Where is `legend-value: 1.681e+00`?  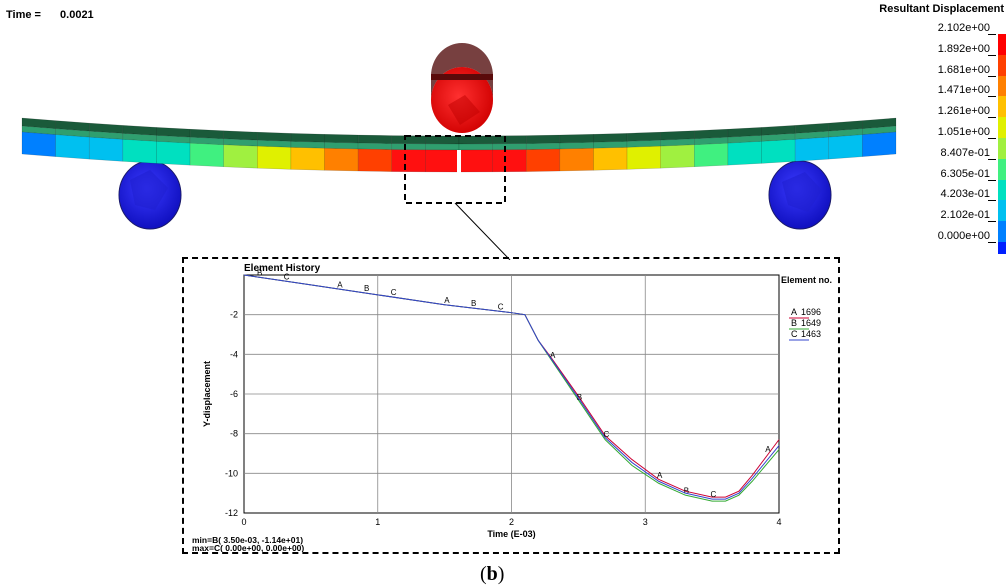 legend-value: 1.681e+00 is located at coordinates (963, 69).